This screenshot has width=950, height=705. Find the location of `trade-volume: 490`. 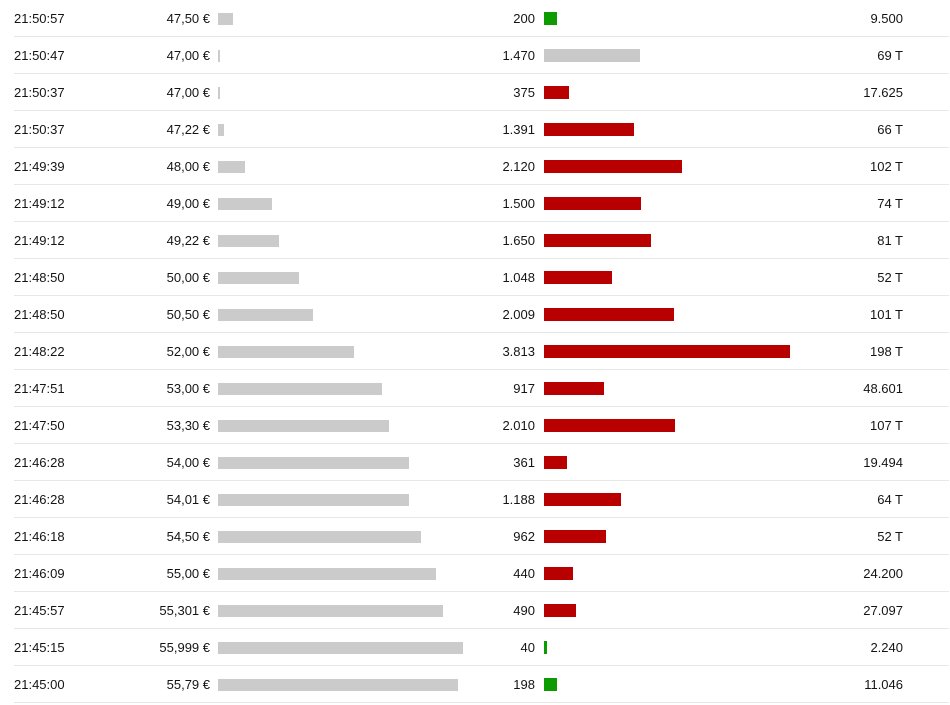

trade-volume: 490 is located at coordinates (524, 610).